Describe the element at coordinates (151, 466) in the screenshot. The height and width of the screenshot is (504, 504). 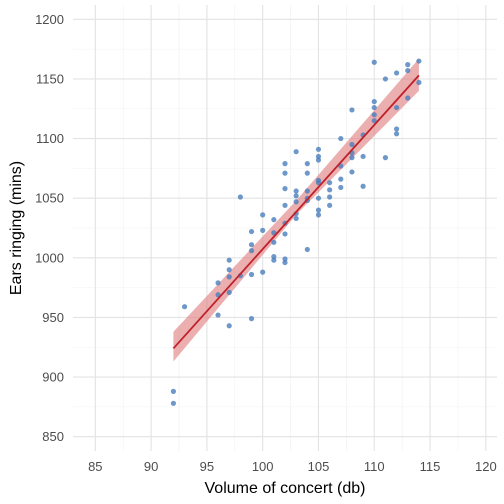
I see `x-tick-label: 90` at that location.